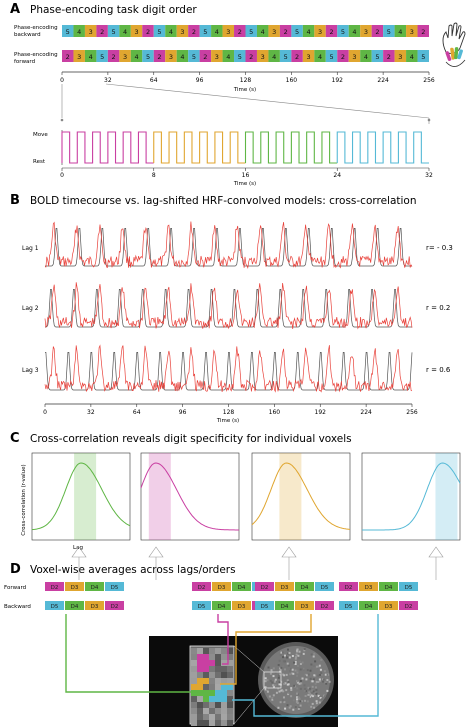 Image resolution: width=474 pixels, height=727 pixels. I want to click on peak-band, so click(446, 496).